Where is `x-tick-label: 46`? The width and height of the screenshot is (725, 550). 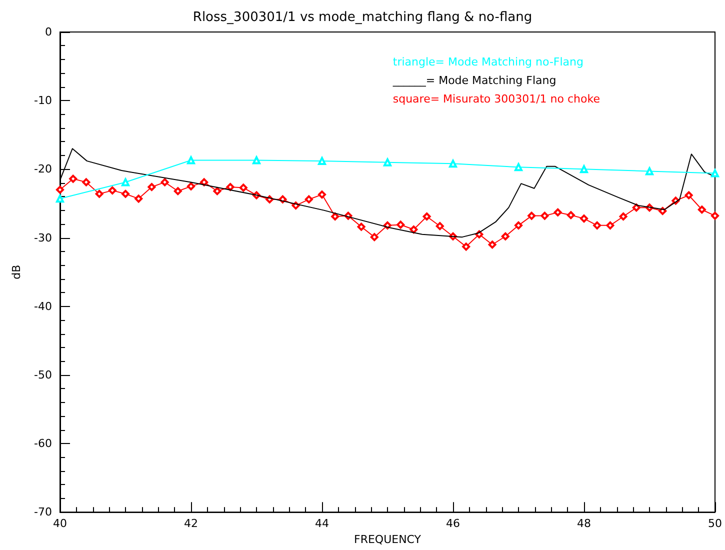
x-tick-label: 46 is located at coordinates (453, 523).